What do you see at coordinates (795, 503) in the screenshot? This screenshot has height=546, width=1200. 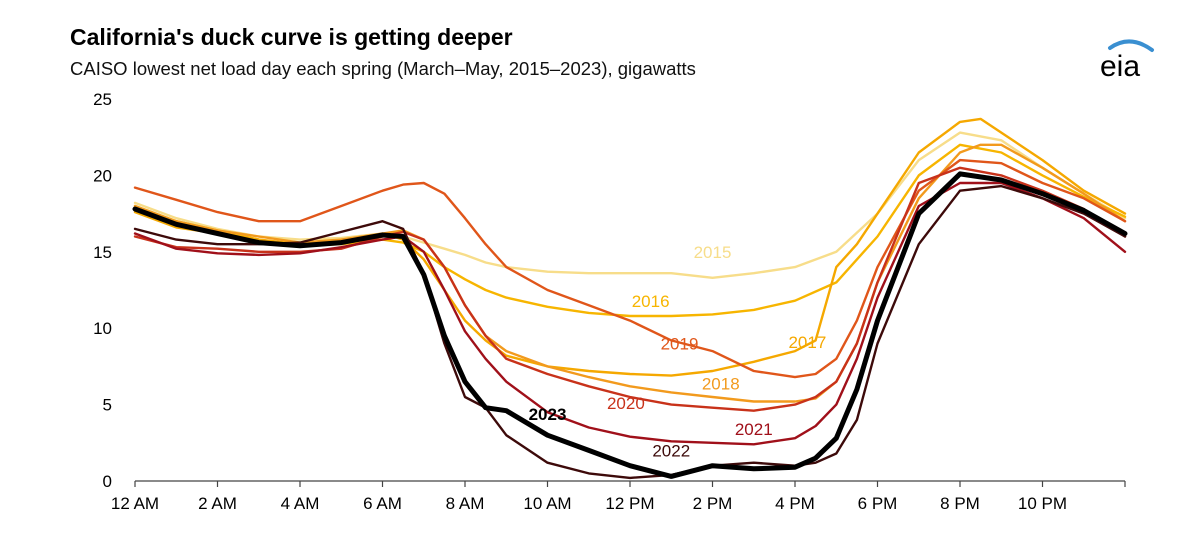 I see `x-tick-label: 4 PM` at bounding box center [795, 503].